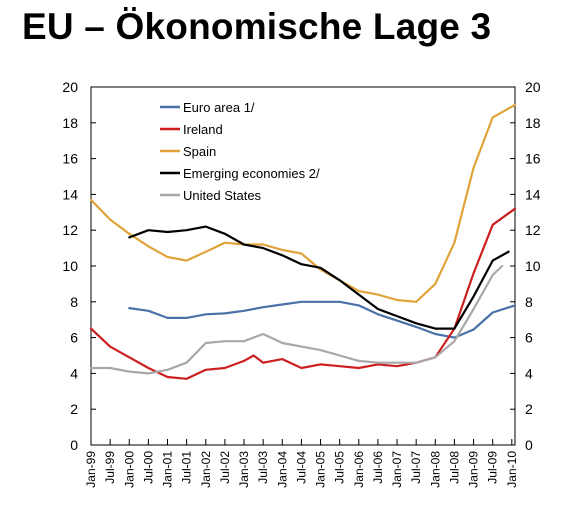 Image resolution: width=571 pixels, height=519 pixels. What do you see at coordinates (301, 467) in the screenshot?
I see `x-tick-label: Jul-04` at bounding box center [301, 467].